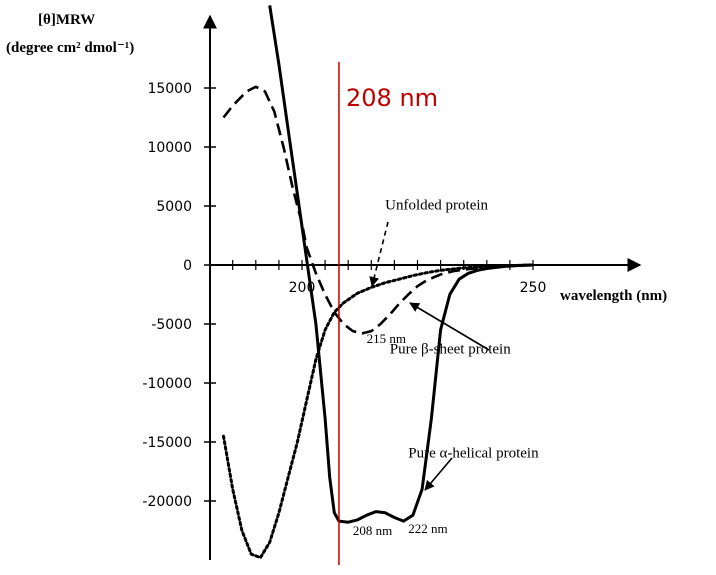 This screenshot has height=575, width=716. I want to click on x-axis-label: wavelength (nm), so click(613, 296).